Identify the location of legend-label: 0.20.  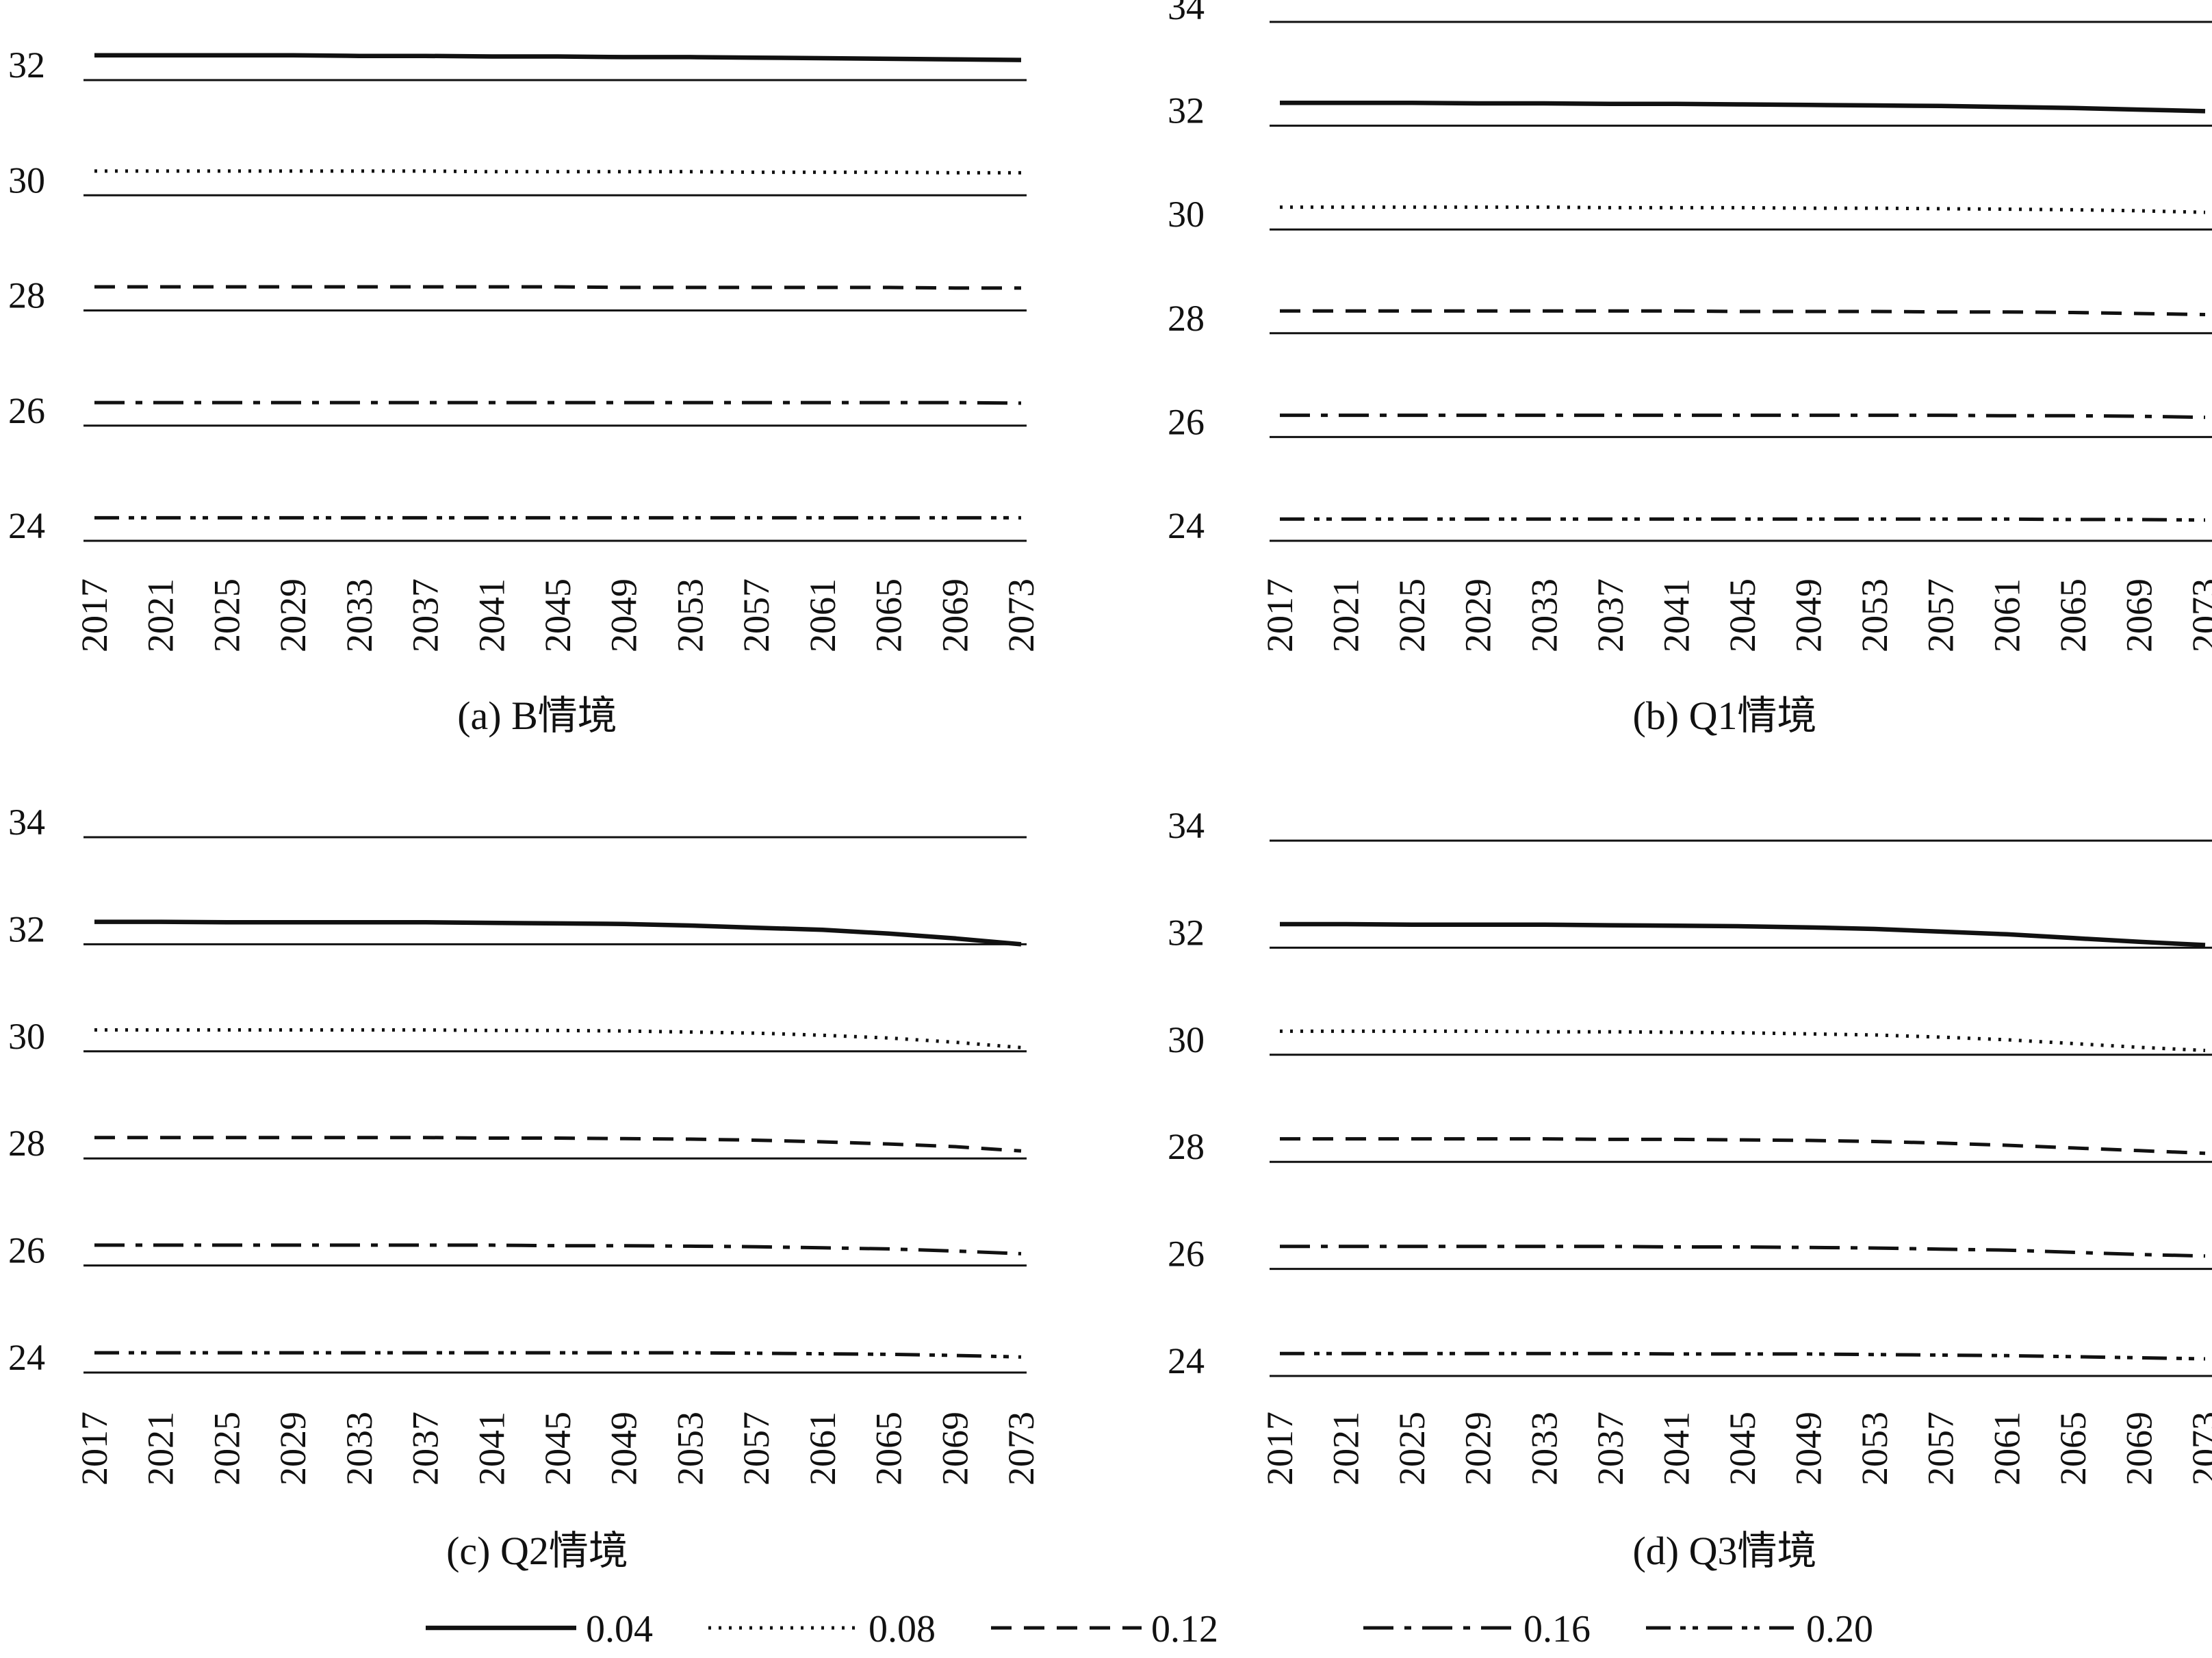
(1840, 1629).